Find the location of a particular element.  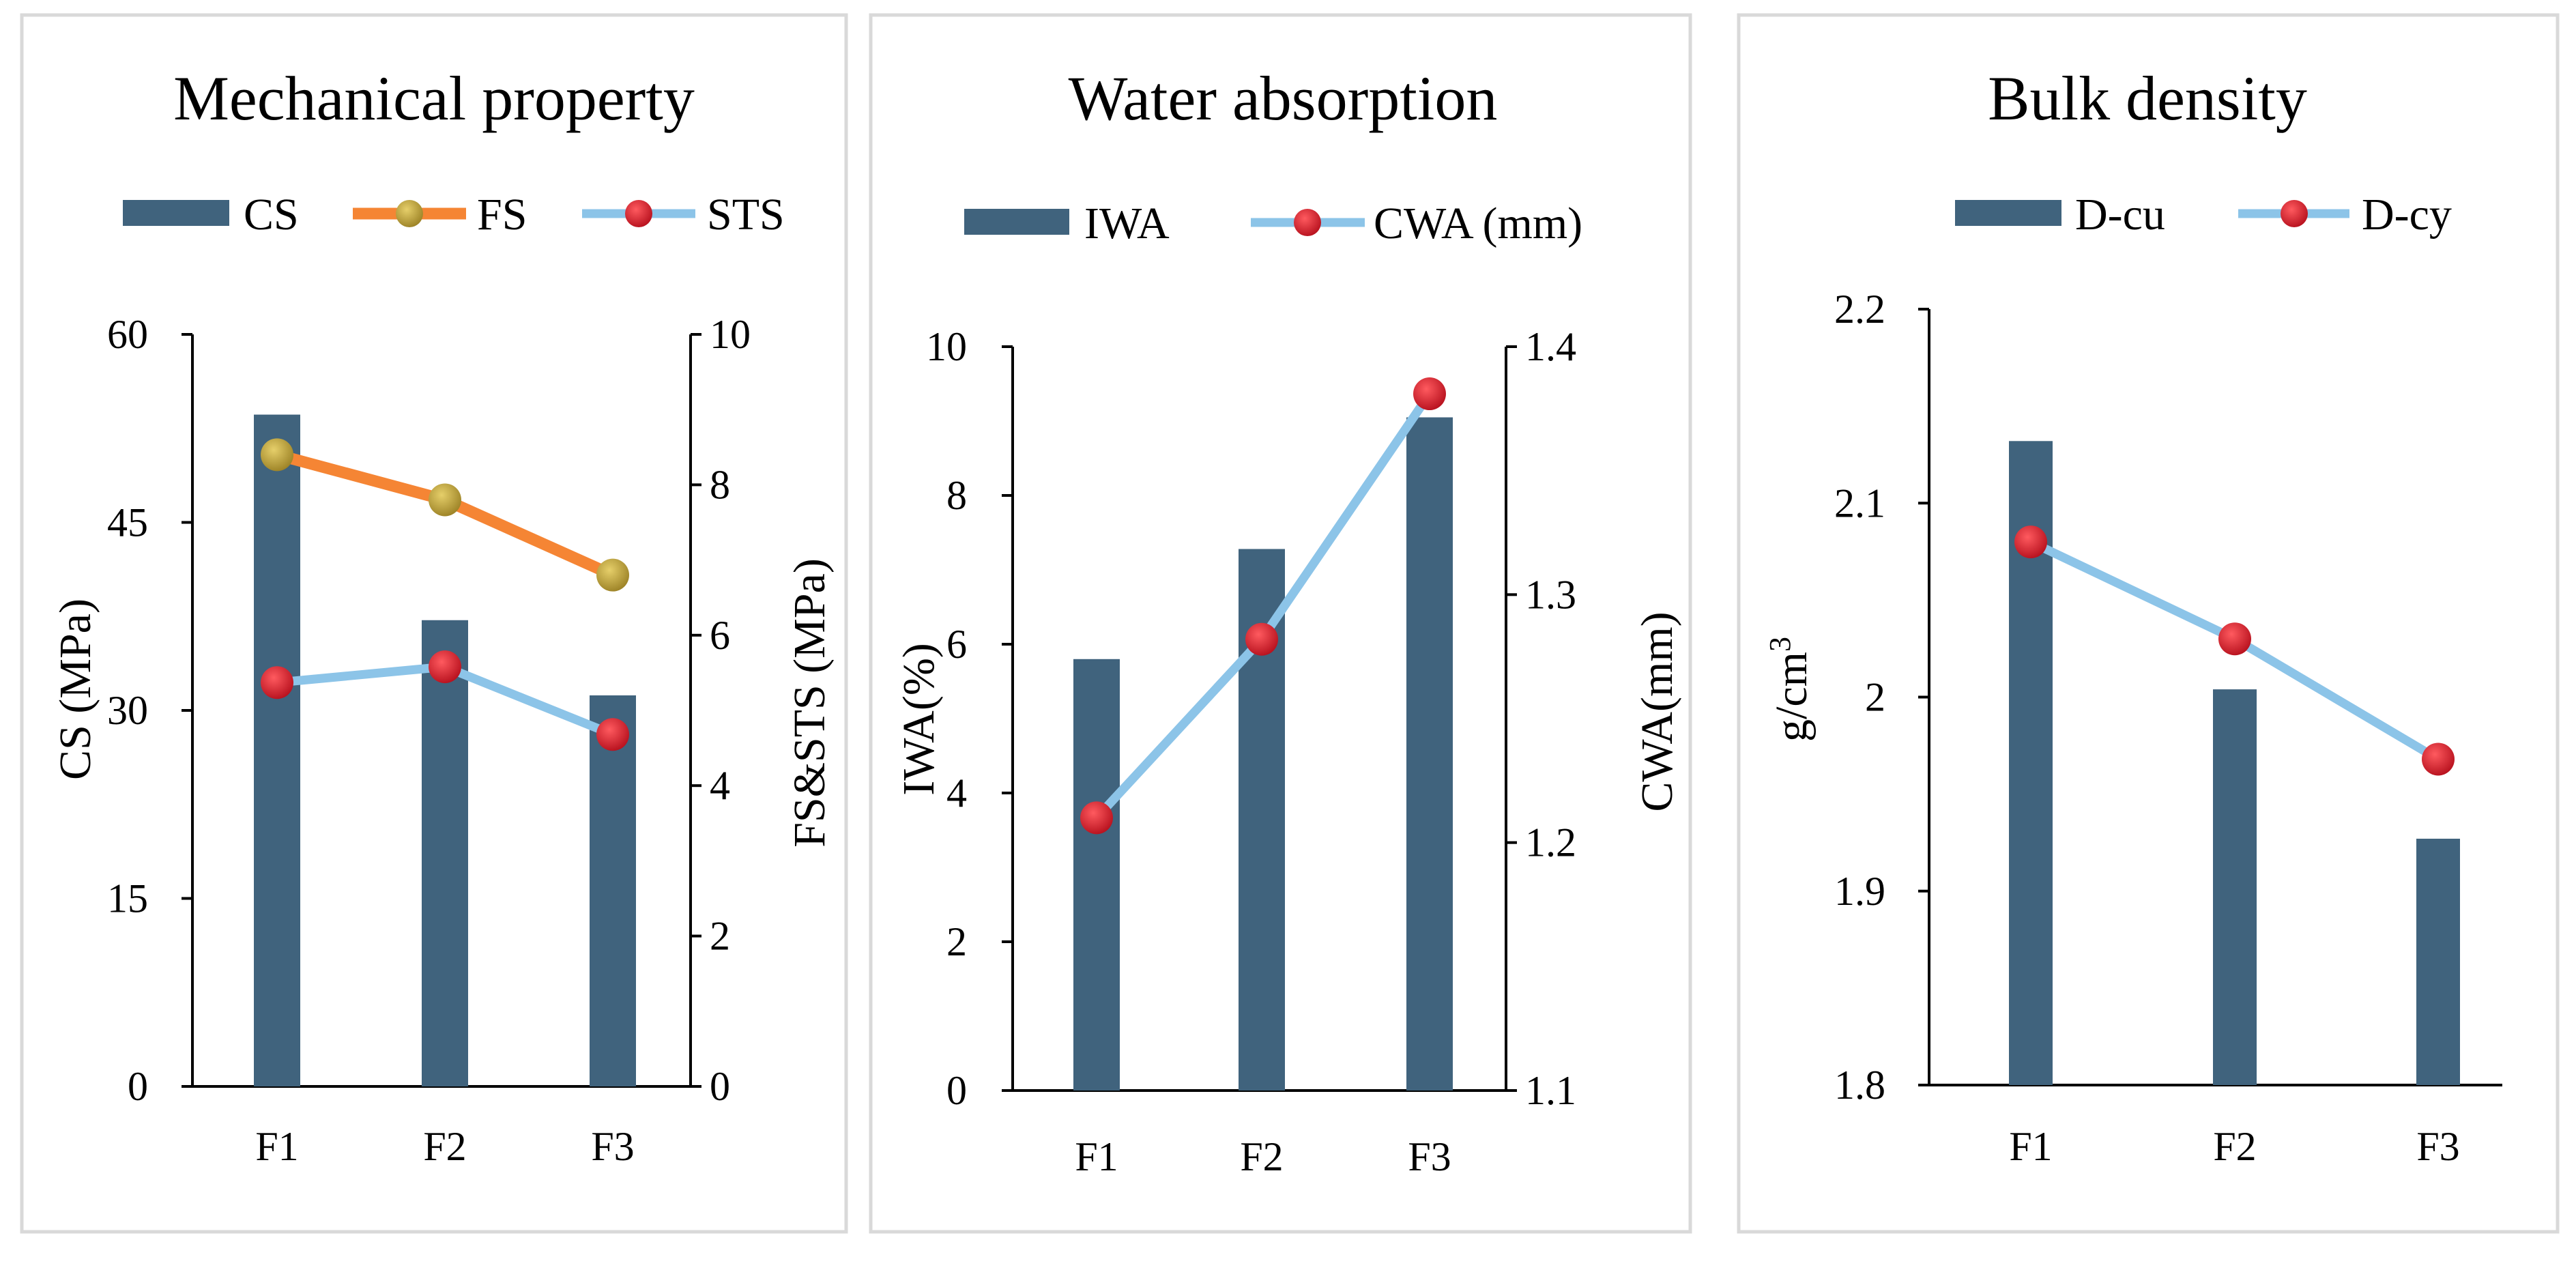

legend-sts-label: STS is located at coordinates (746, 215).